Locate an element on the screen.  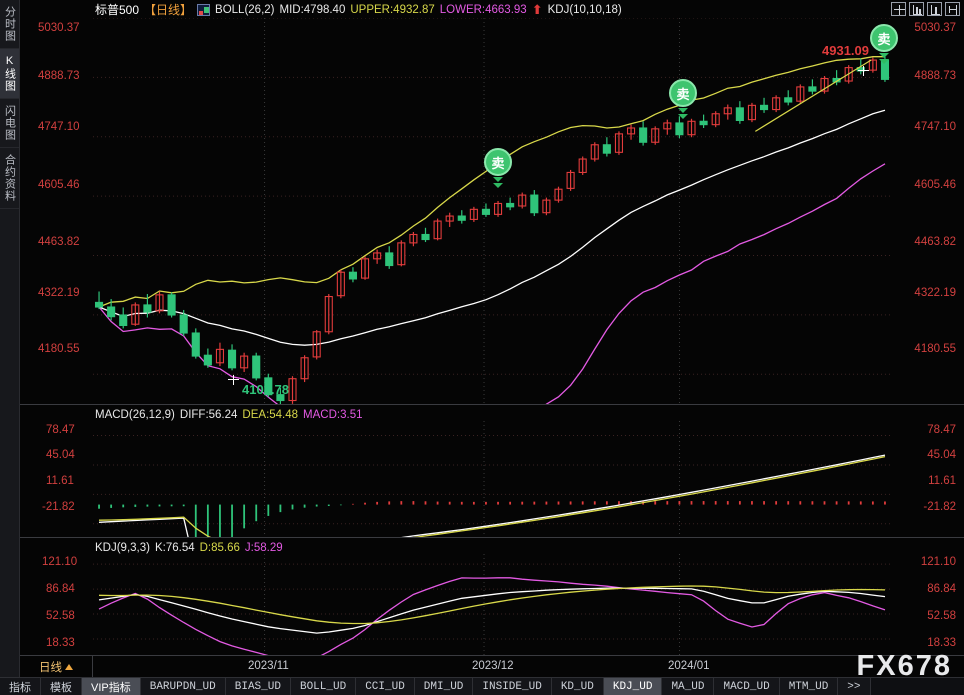
fit-right-icon is located at coordinates (934, 9).